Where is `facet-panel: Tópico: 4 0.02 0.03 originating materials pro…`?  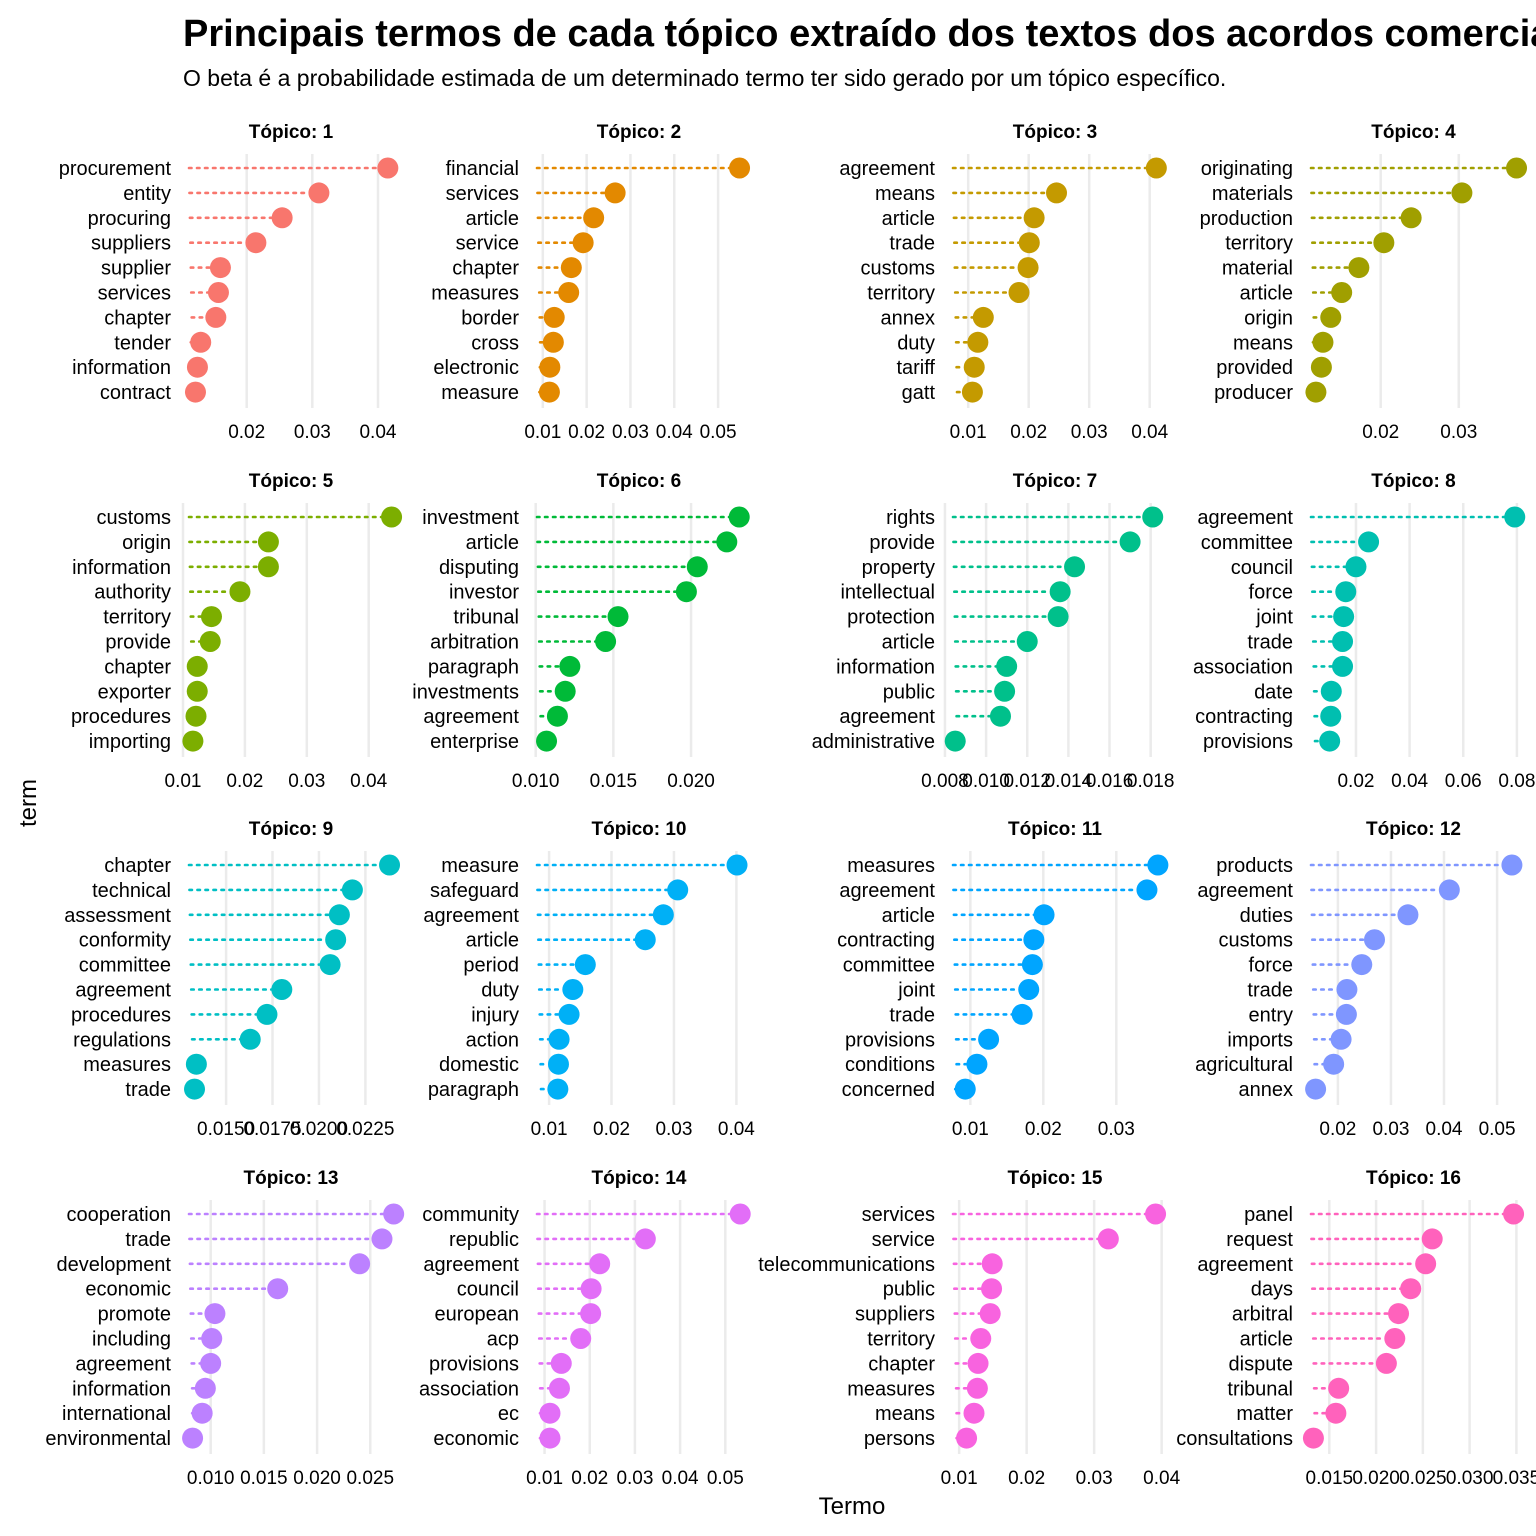
facet-panel: Tópico: 4 0.02 0.03 originating materials pro… is located at coordinates (1364, 282).